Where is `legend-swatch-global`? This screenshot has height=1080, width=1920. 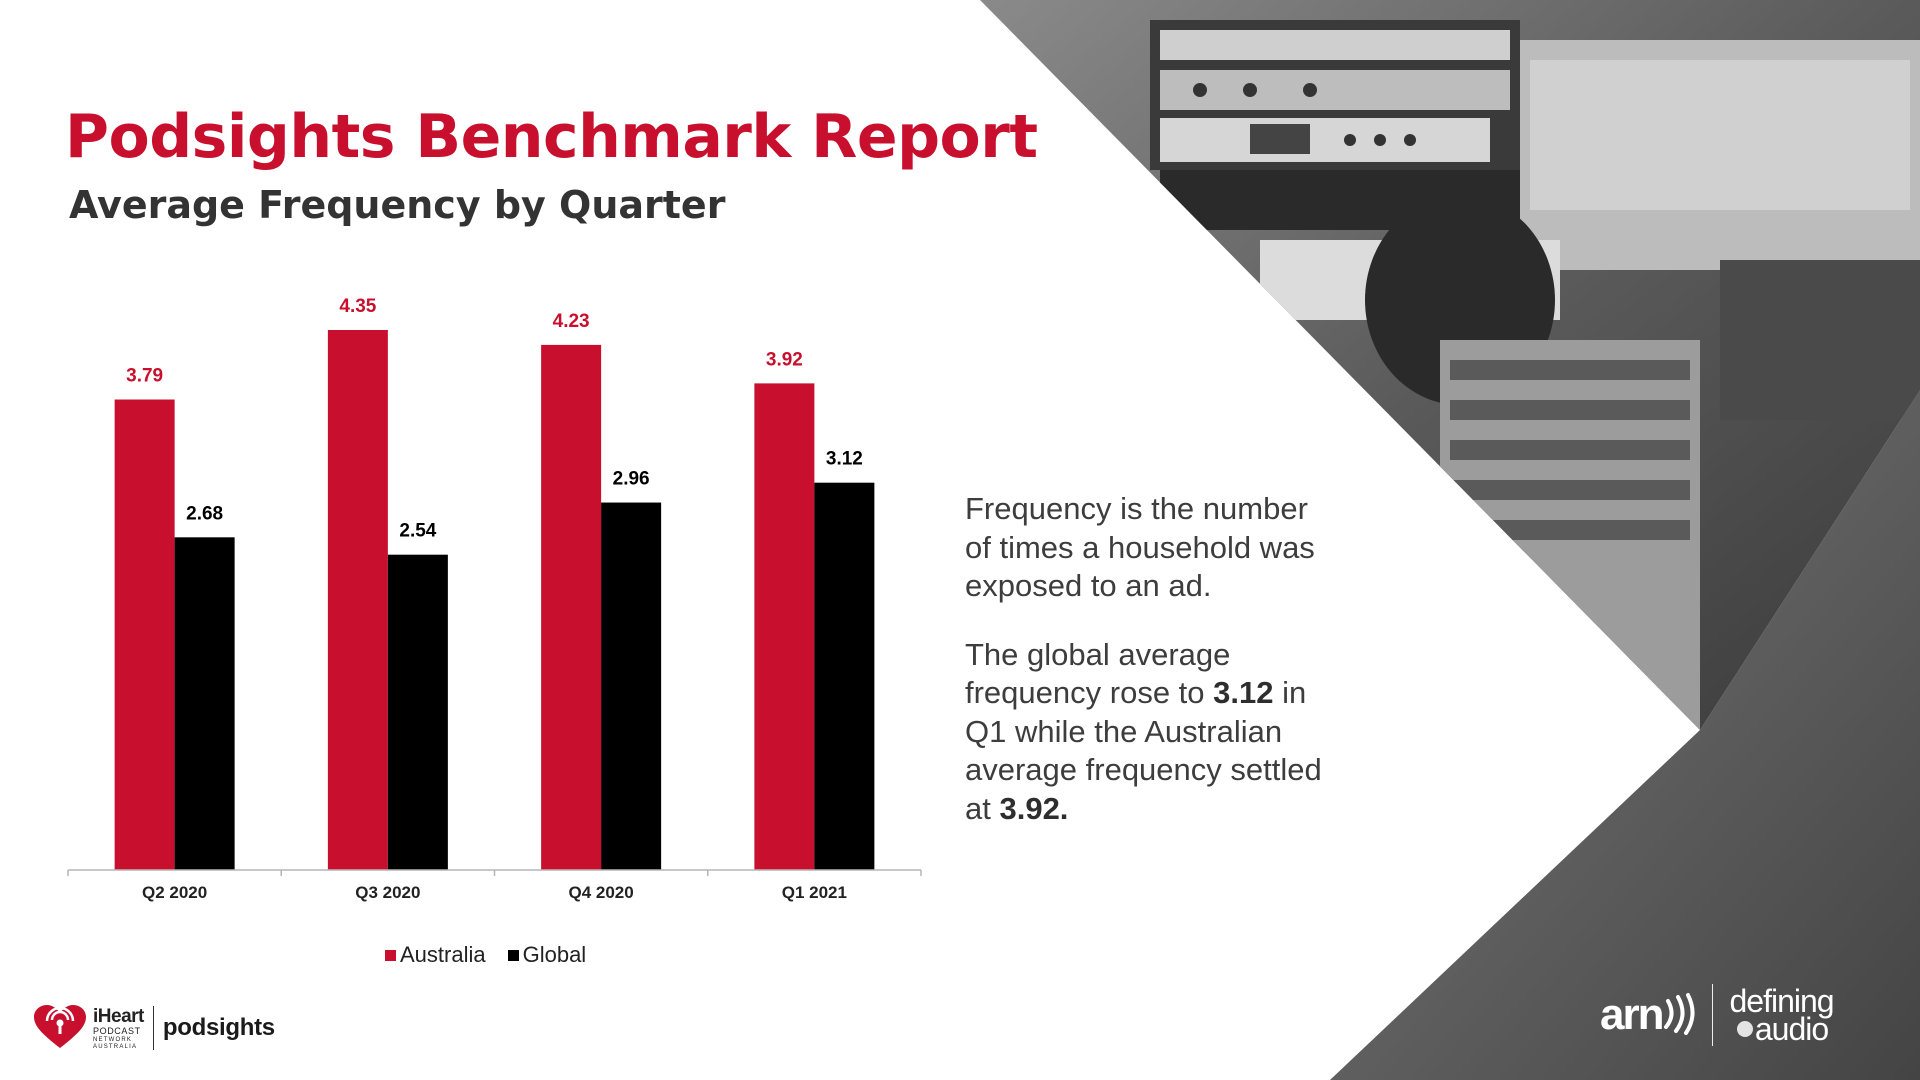 legend-swatch-global is located at coordinates (513, 955).